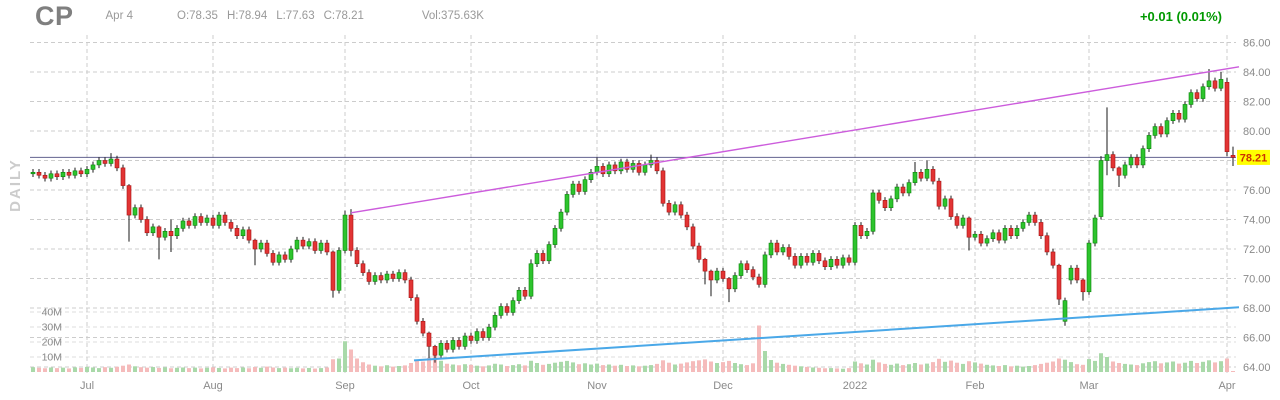 Image resolution: width=1280 pixels, height=400 pixels. I want to click on svg-text: 86.00, so click(1257, 44).